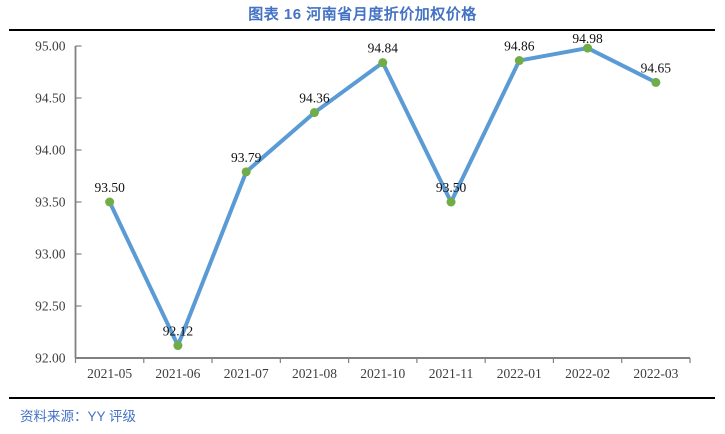 This screenshot has width=725, height=434. Describe the element at coordinates (587, 38) in the screenshot. I see `data-point-label: 94.98` at that location.